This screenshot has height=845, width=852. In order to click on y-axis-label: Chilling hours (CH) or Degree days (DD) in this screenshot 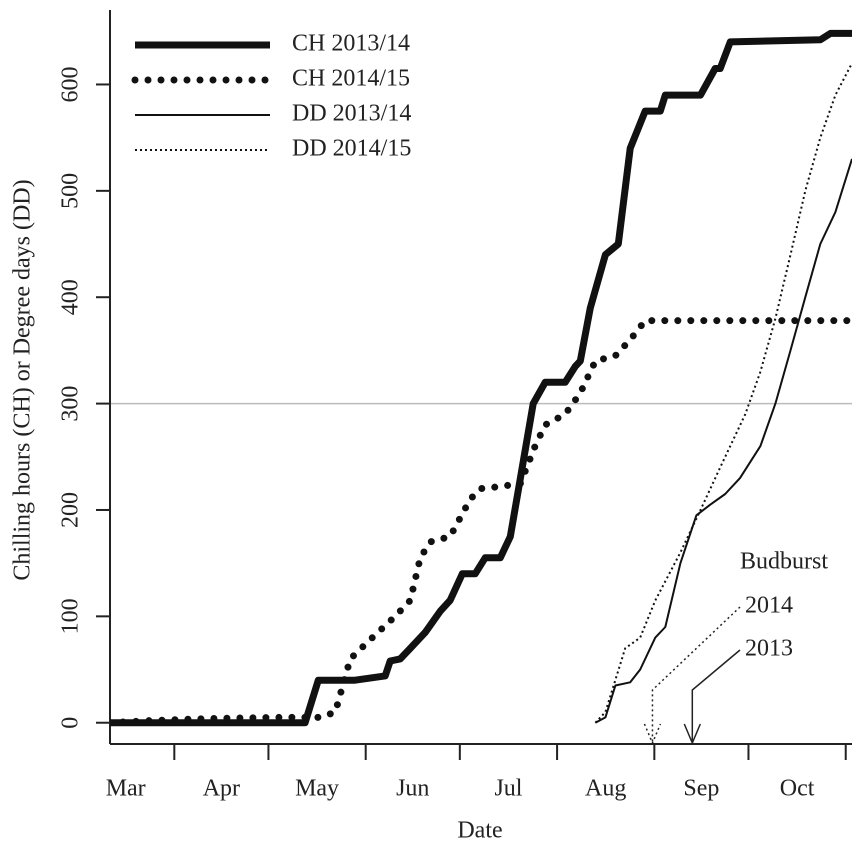, I will do `click(23, 379)`.